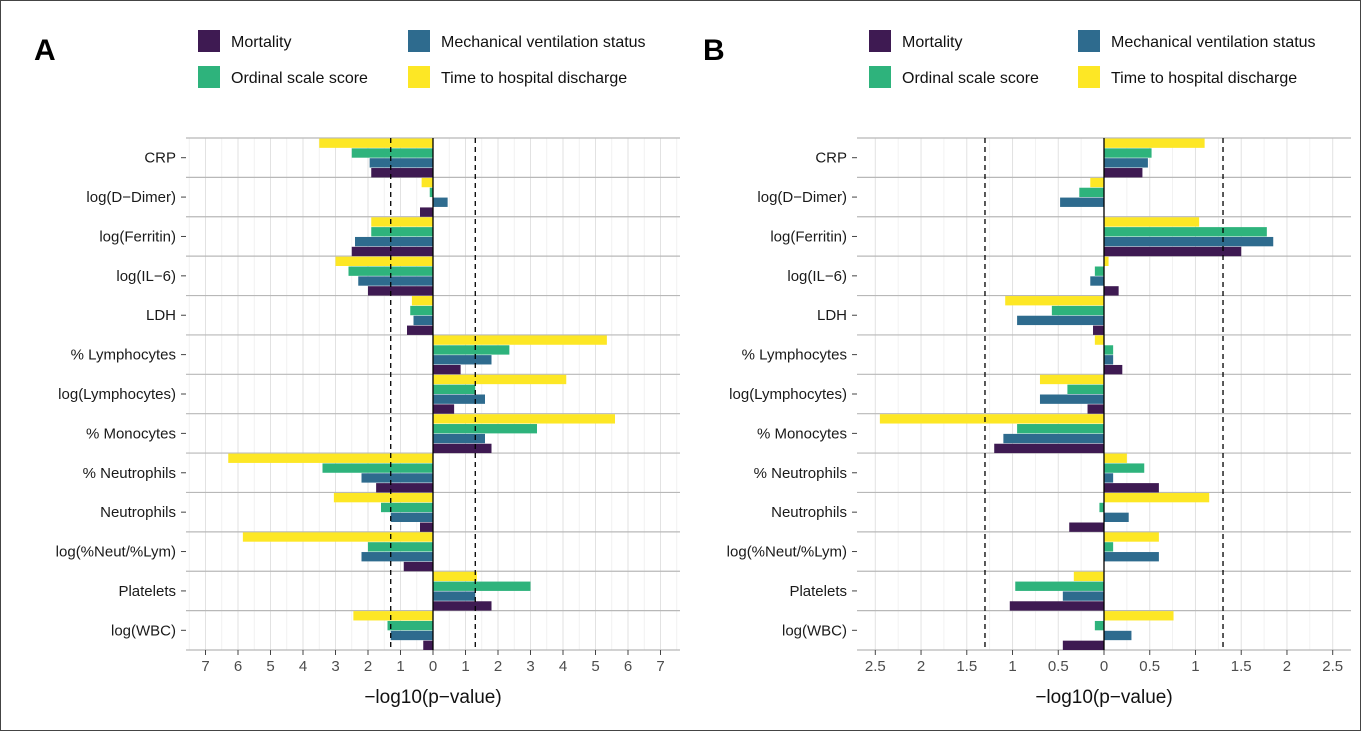 This screenshot has height=731, width=1361. Describe the element at coordinates (205, 666) in the screenshot. I see `x-tick-label: 7` at that location.